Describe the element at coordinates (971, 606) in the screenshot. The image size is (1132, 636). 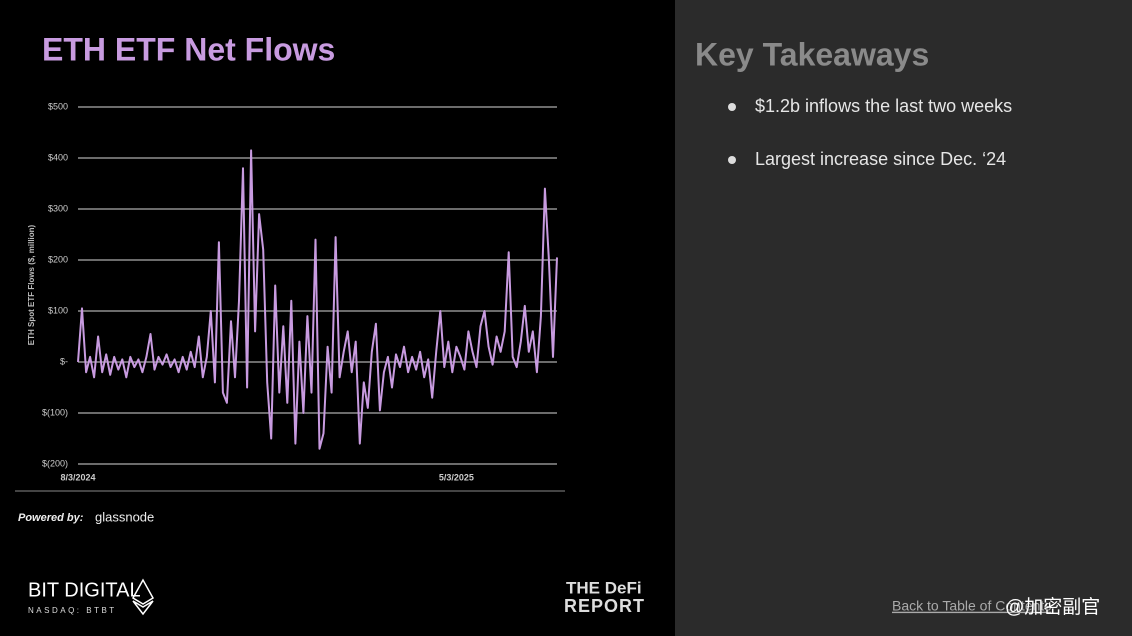
I see `toc-link: Back to Table of Contents` at that location.